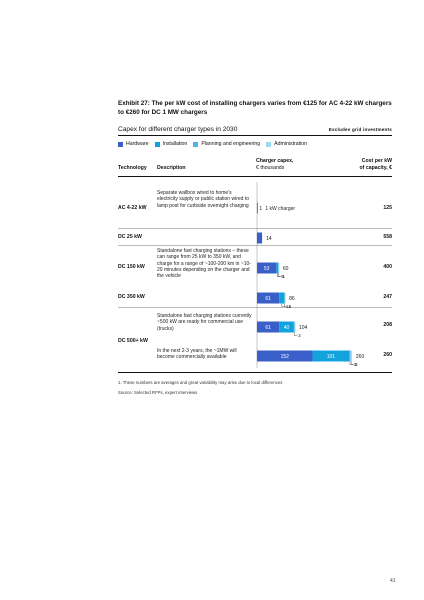 The image size is (424, 600). Describe the element at coordinates (387, 325) in the screenshot. I see `row-cost-dc500: 208` at that location.